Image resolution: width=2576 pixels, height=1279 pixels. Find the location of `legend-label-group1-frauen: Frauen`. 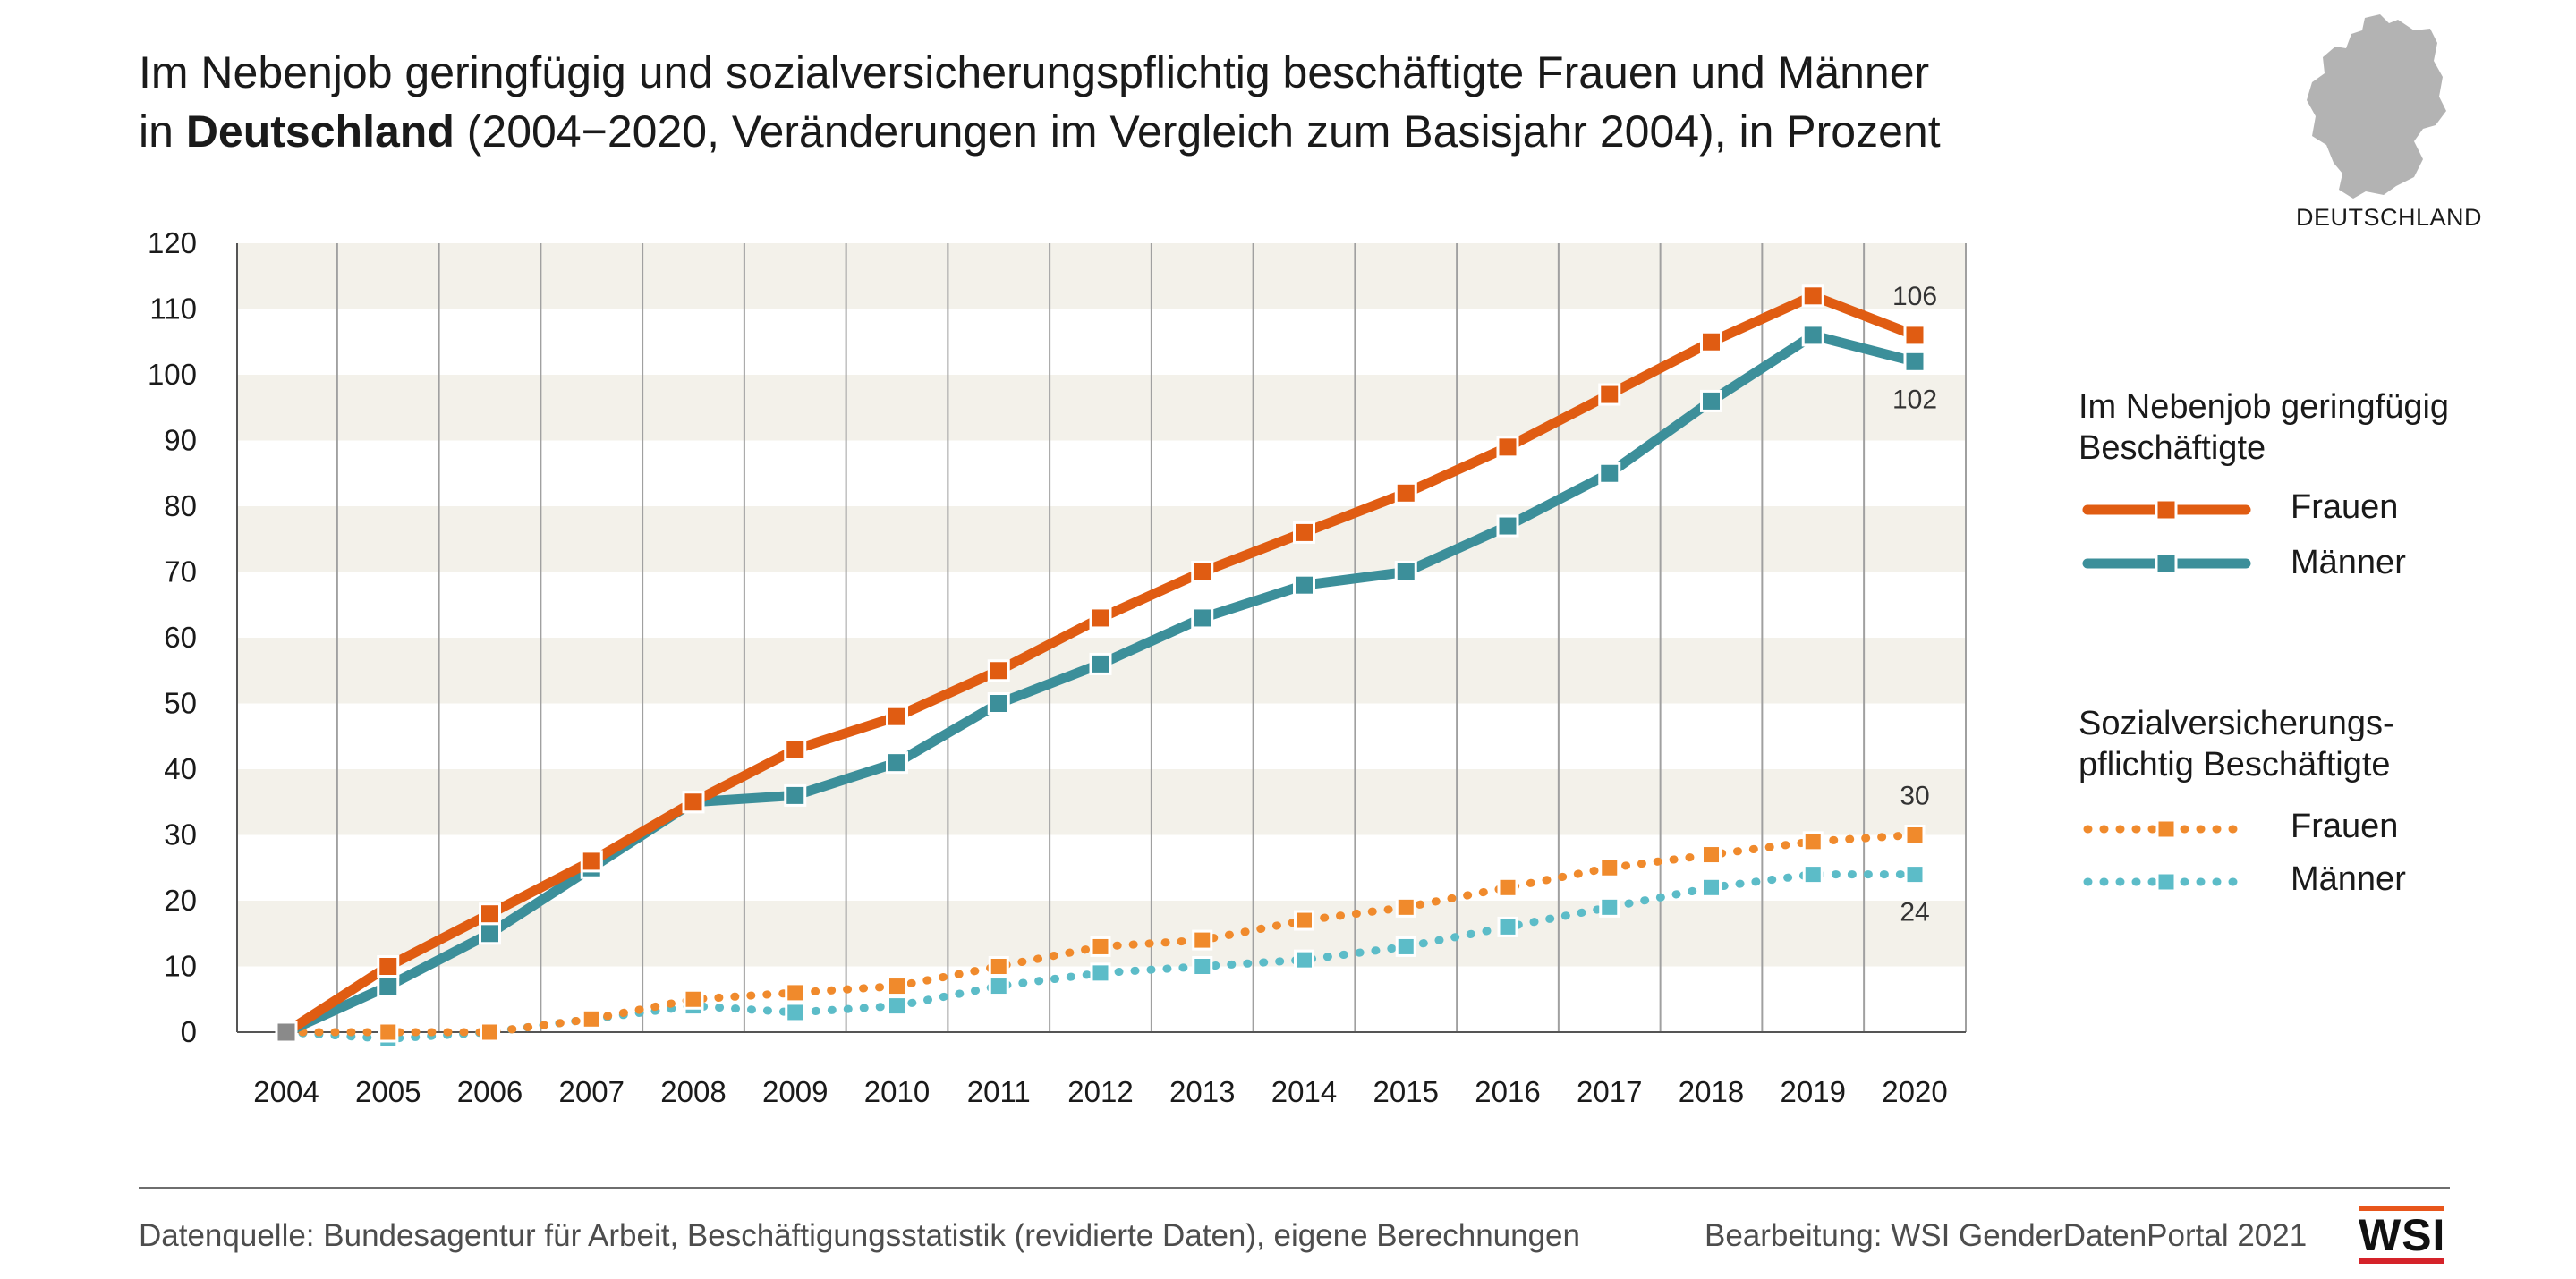

legend-label-group1-frauen: Frauen is located at coordinates (2345, 507).